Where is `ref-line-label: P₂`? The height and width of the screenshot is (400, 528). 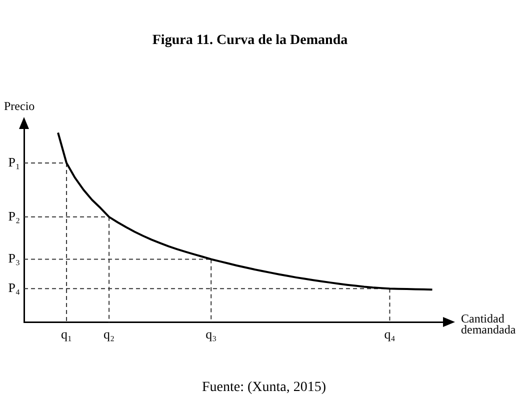
ref-line-label: P₂ is located at coordinates (14, 216).